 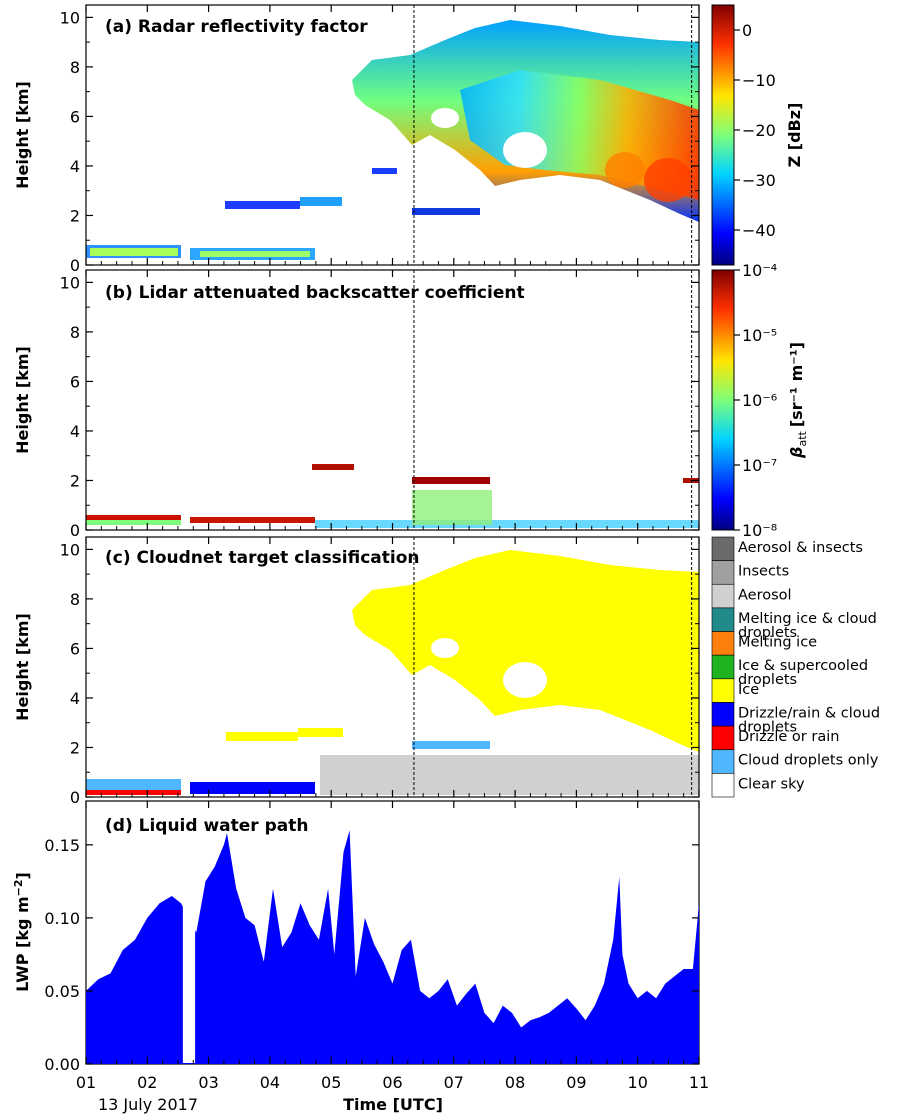 What do you see at coordinates (70, 17) in the screenshot?
I see `ytick-label-0-5: 10` at bounding box center [70, 17].